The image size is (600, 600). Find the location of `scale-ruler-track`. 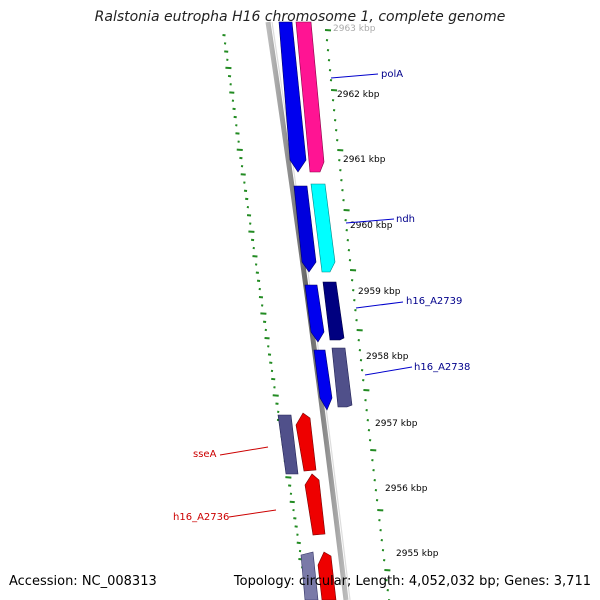

scale-ruler-track is located at coordinates (357, 314).